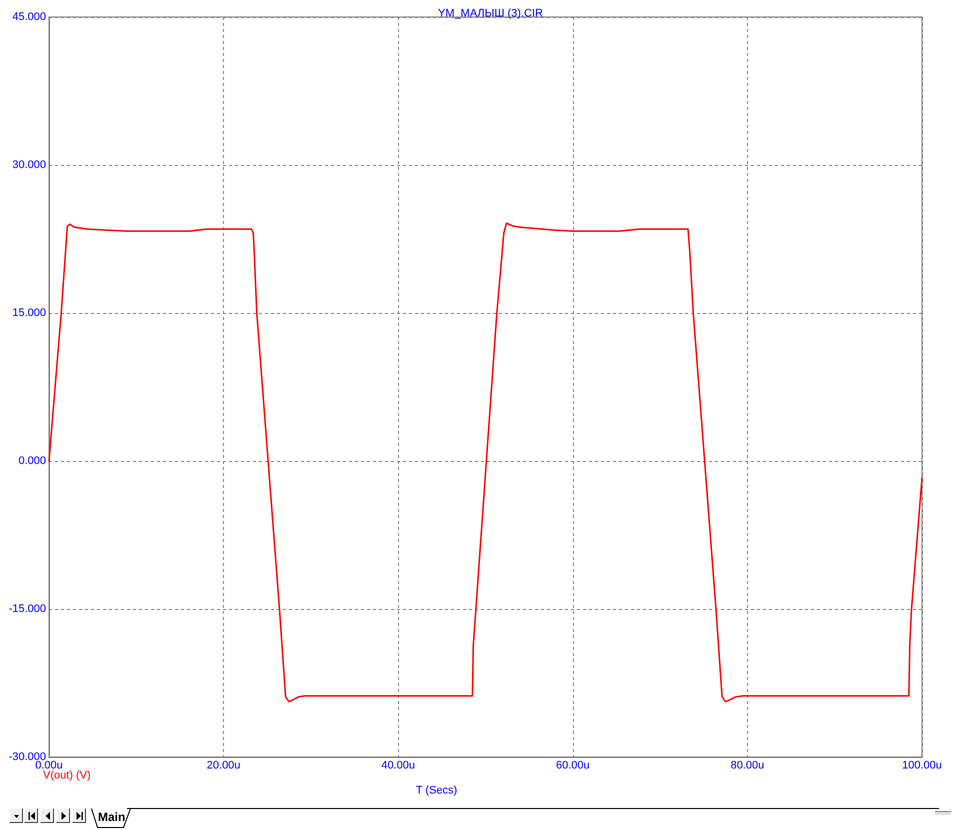 This screenshot has height=830, width=954. Describe the element at coordinates (922, 766) in the screenshot. I see `x-tick-label: 100.00u` at that location.